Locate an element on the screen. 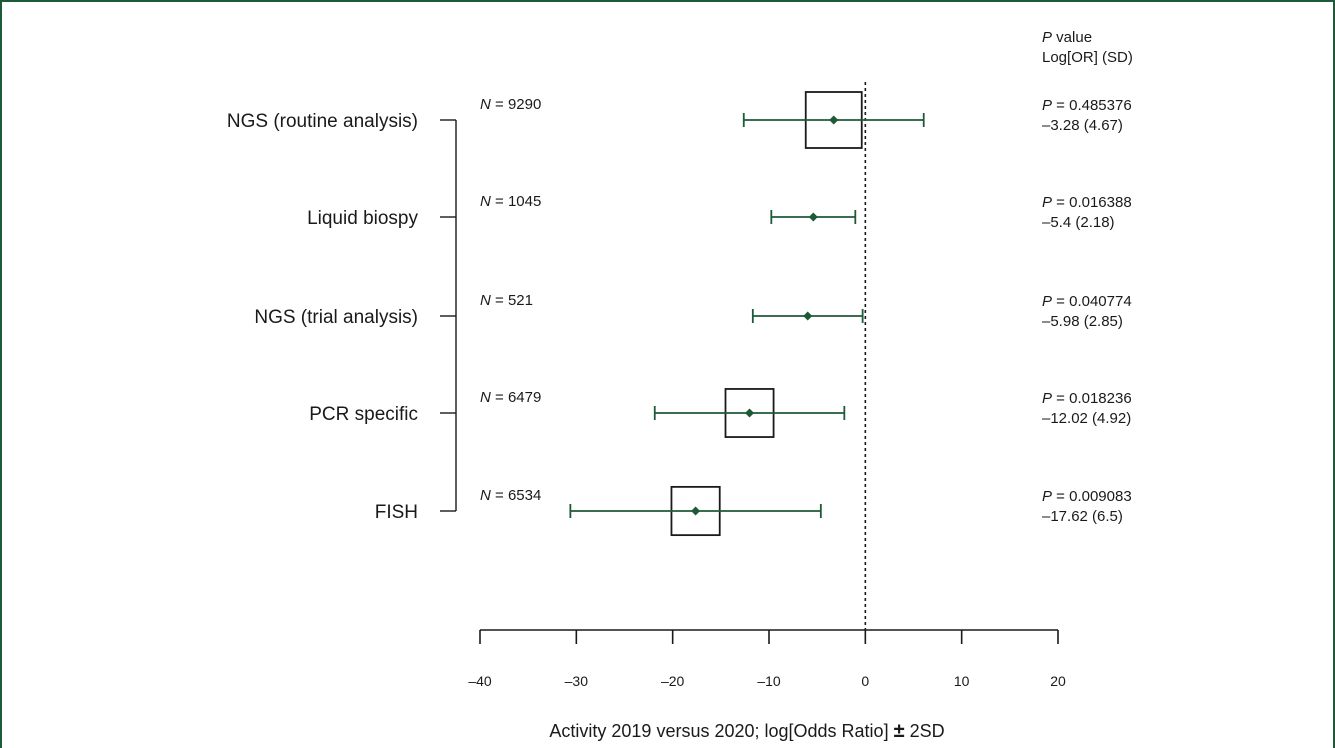  x-tick-label: –30 is located at coordinates (577, 681).